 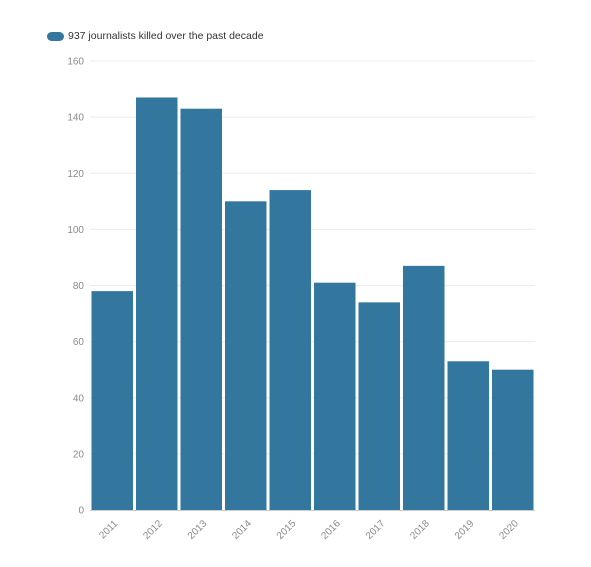 What do you see at coordinates (242, 530) in the screenshot?
I see `x-tick-label: 2014` at bounding box center [242, 530].